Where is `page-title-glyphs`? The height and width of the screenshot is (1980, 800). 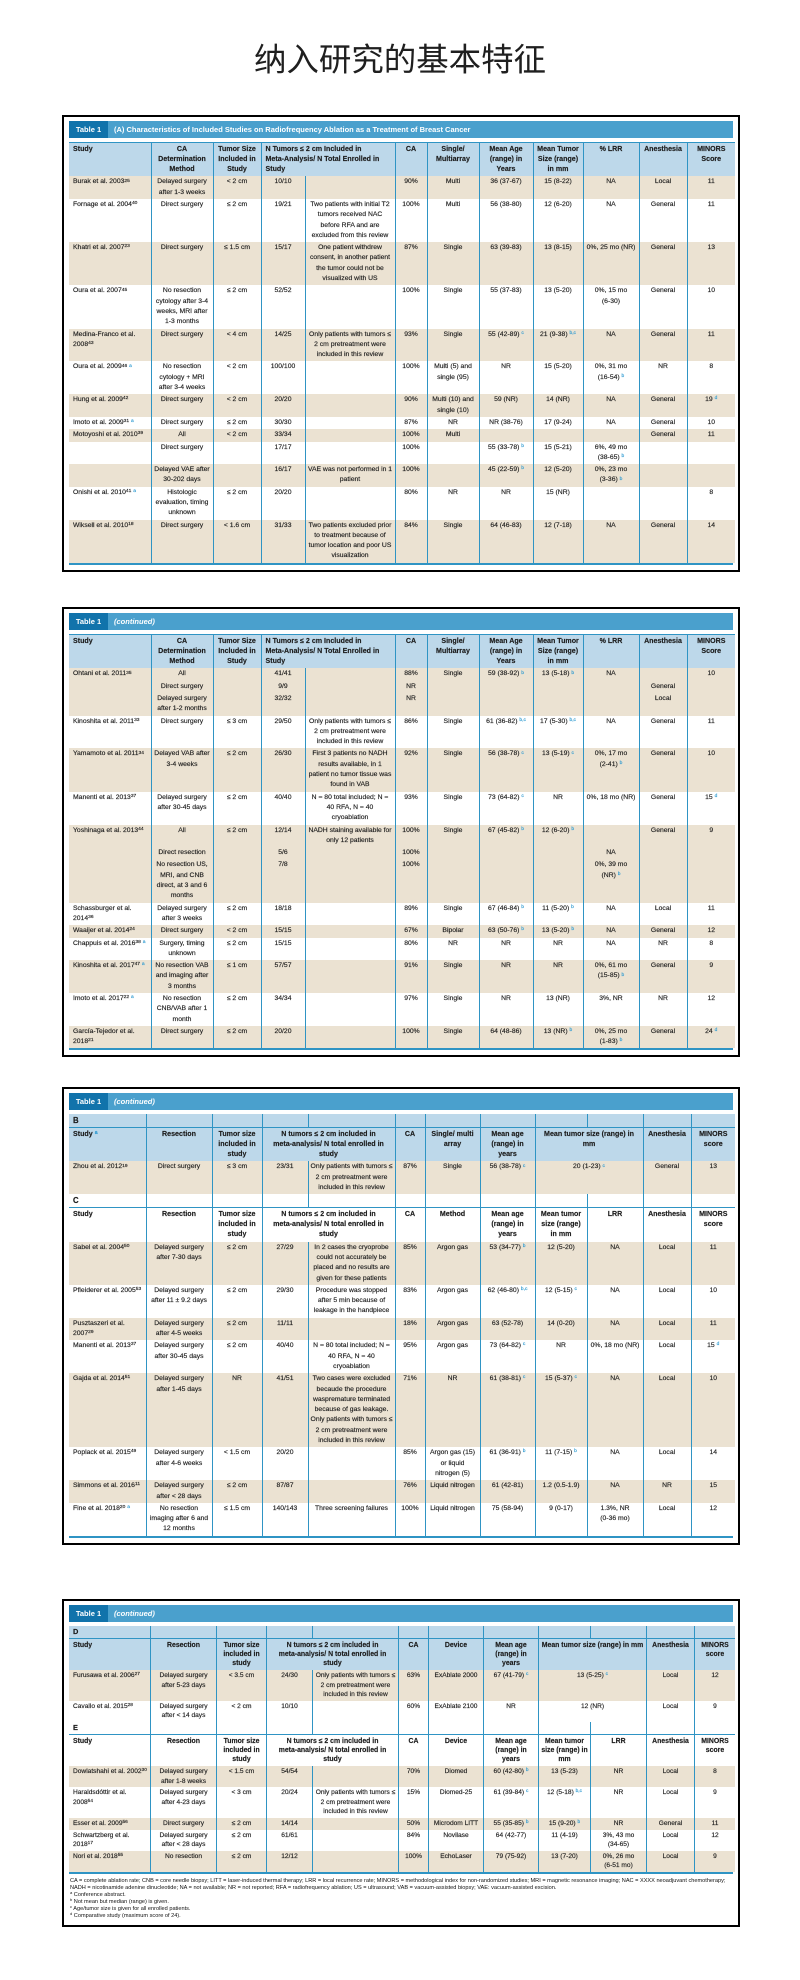 page-title-glyphs is located at coordinates (400, 58).